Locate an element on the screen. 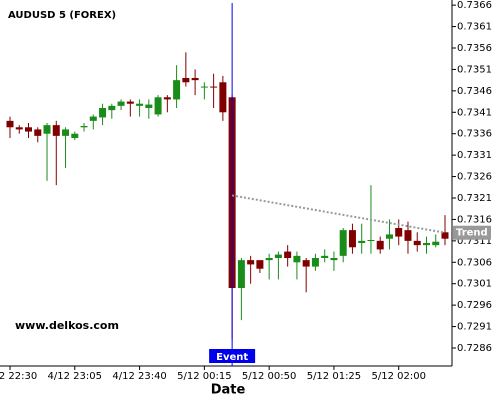  x-tick-label: 4/12 23:40 is located at coordinates (139, 376).